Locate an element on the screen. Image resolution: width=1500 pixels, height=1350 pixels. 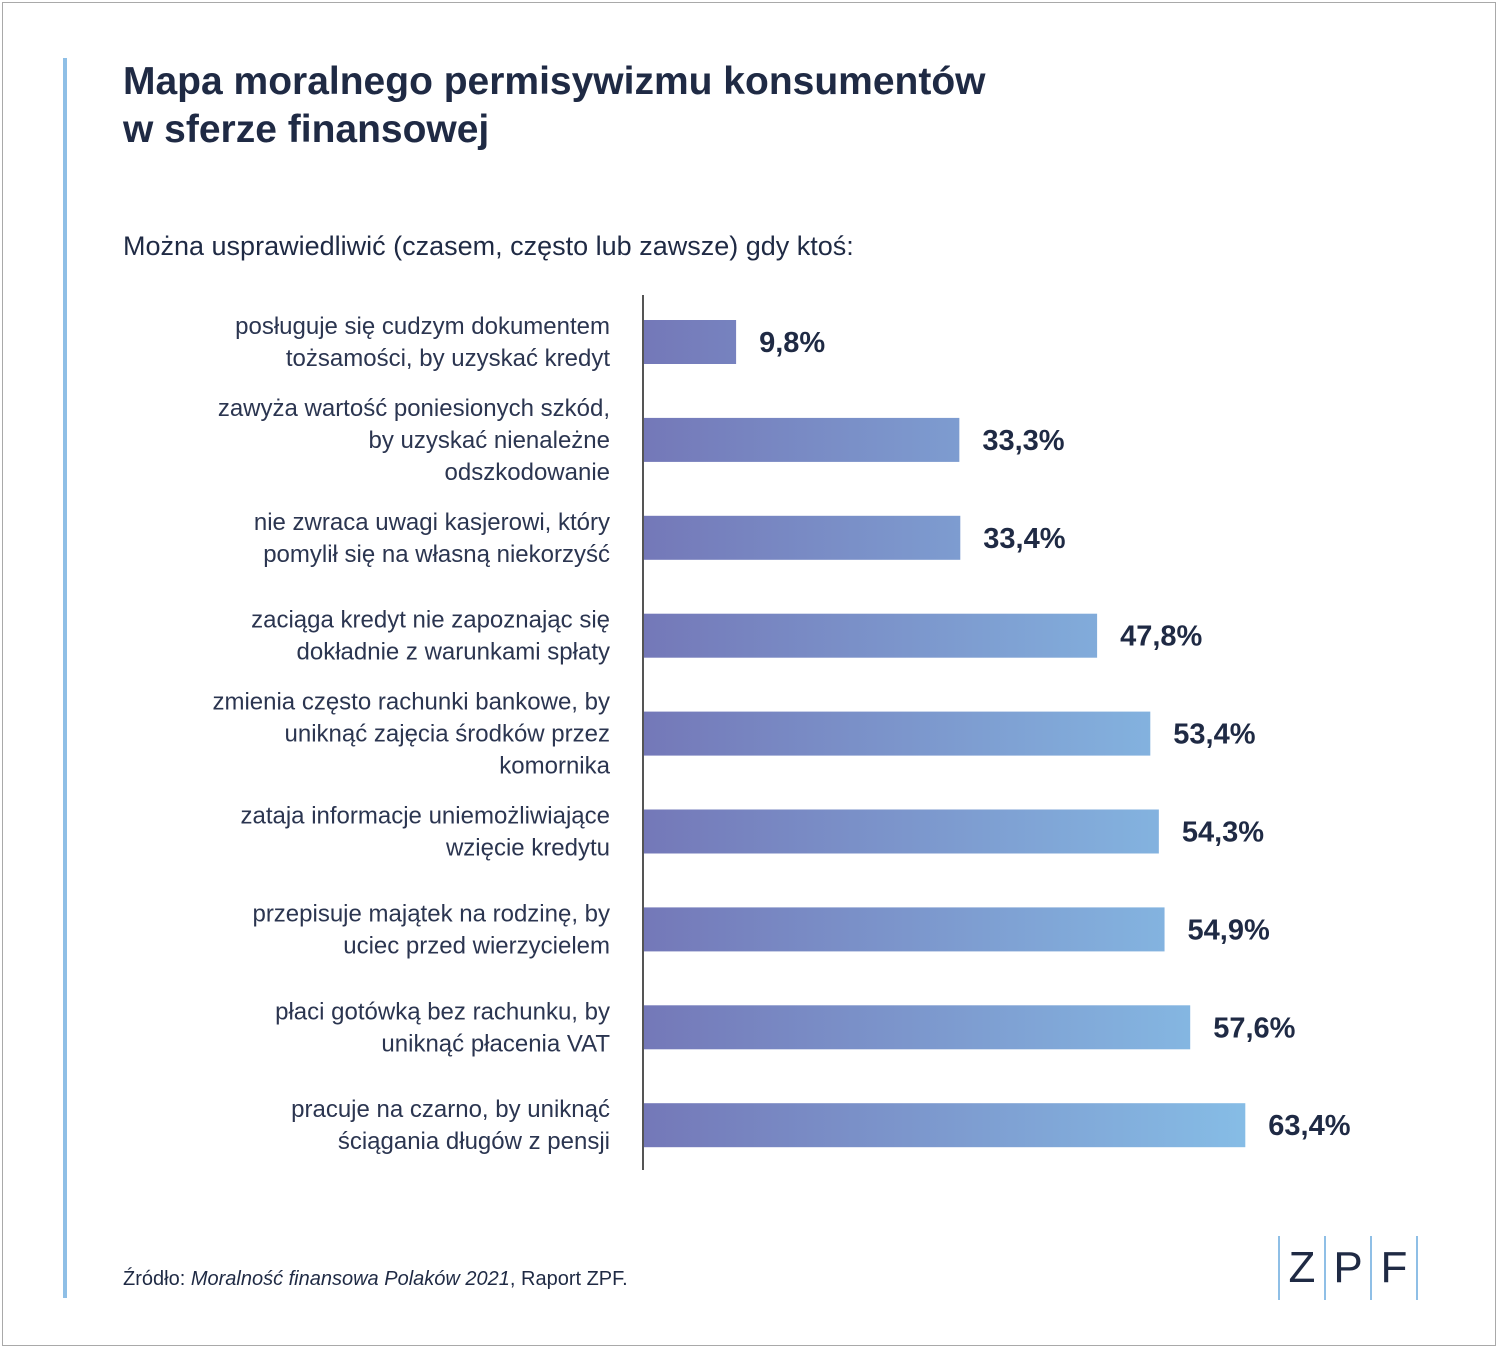
accent-line is located at coordinates (65, 678).